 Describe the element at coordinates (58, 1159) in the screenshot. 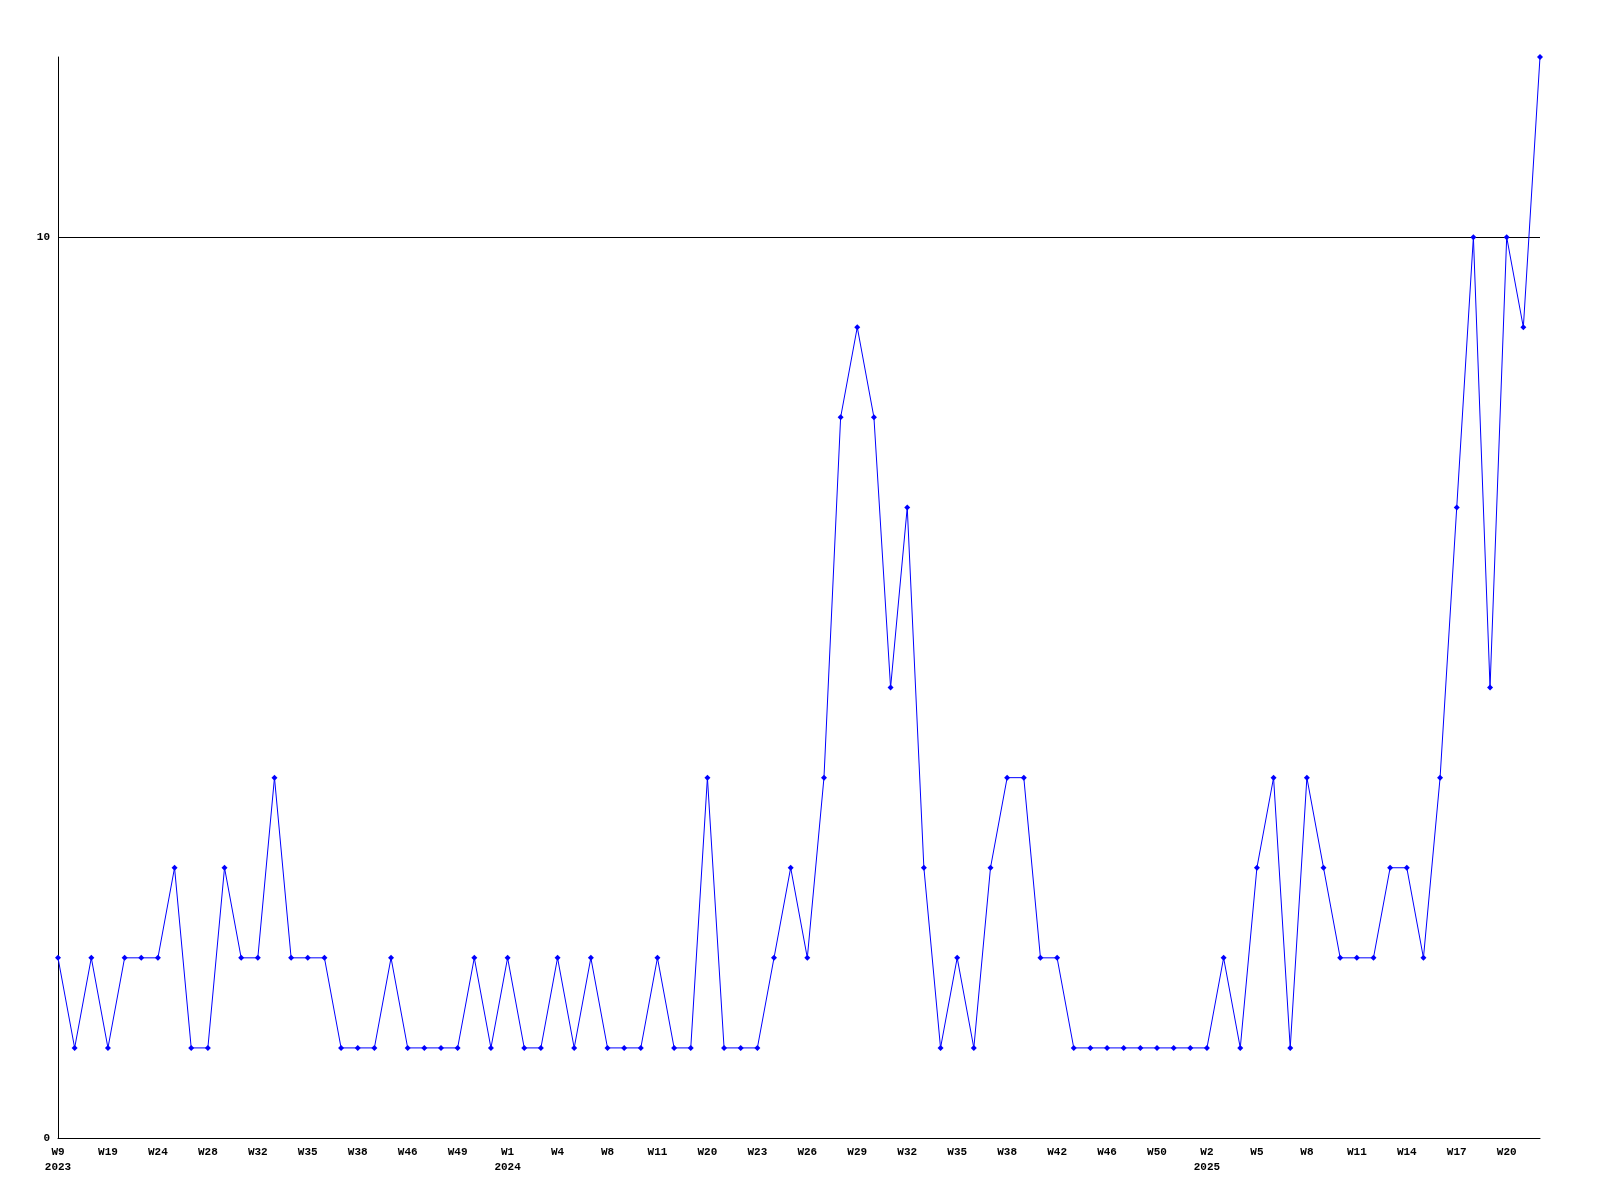

I see `x-tick-label: W9 2023` at that location.